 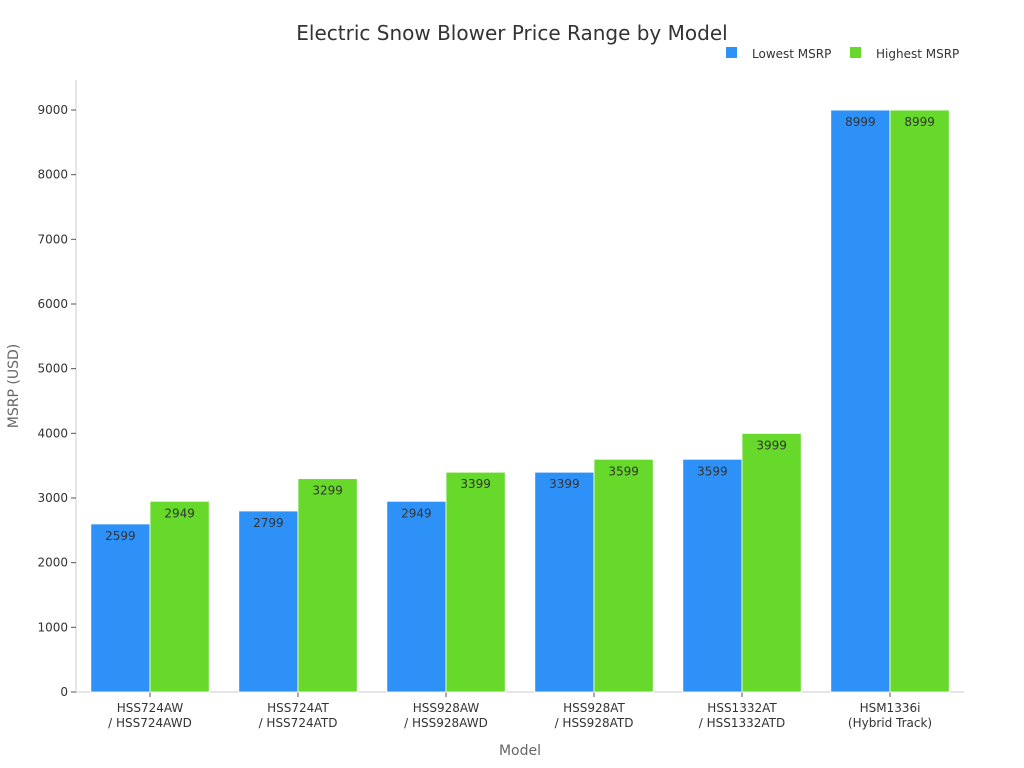 I want to click on legend-label: Highest MSRP, so click(x=917, y=54).